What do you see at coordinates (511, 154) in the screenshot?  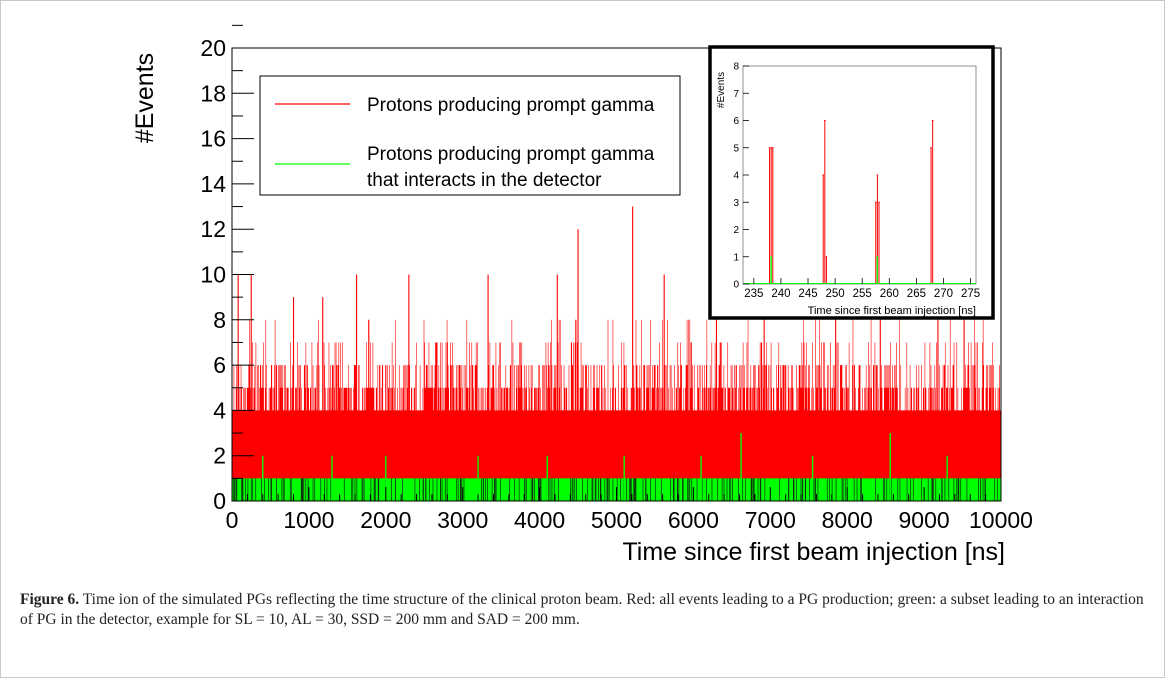 I see `legend-label-green-line1: Protons producing prompt gamma` at bounding box center [511, 154].